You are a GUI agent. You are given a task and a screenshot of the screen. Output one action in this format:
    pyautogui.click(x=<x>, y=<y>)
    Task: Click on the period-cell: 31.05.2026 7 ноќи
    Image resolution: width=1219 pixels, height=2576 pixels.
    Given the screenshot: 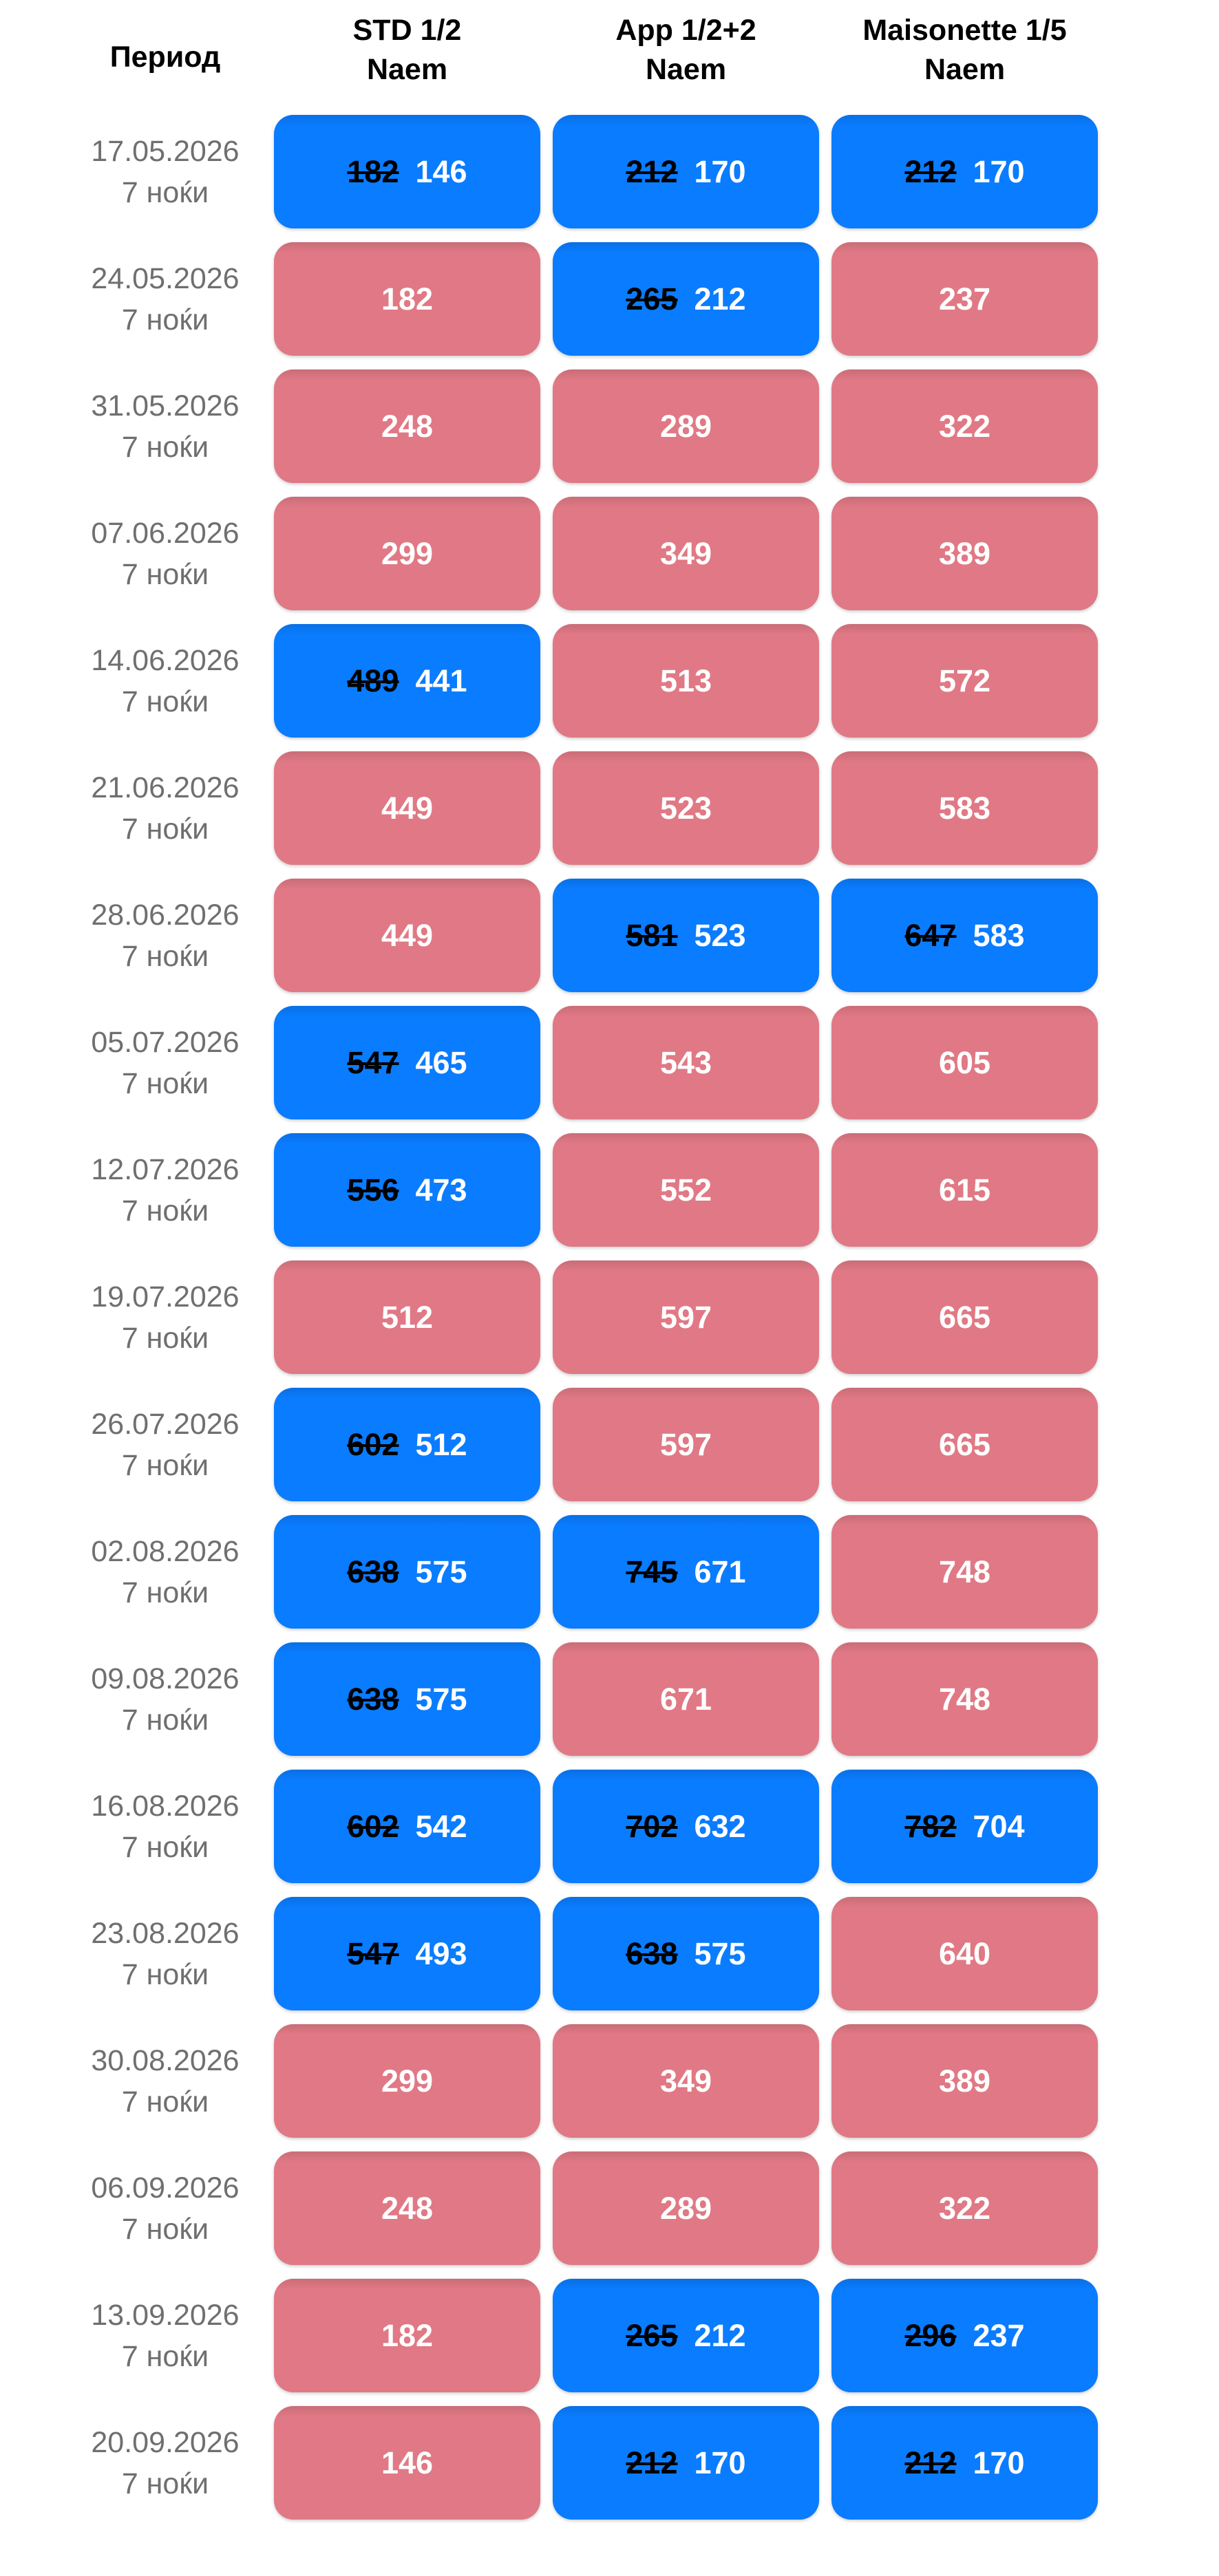 What is the action you would take?
    pyautogui.click(x=131, y=426)
    